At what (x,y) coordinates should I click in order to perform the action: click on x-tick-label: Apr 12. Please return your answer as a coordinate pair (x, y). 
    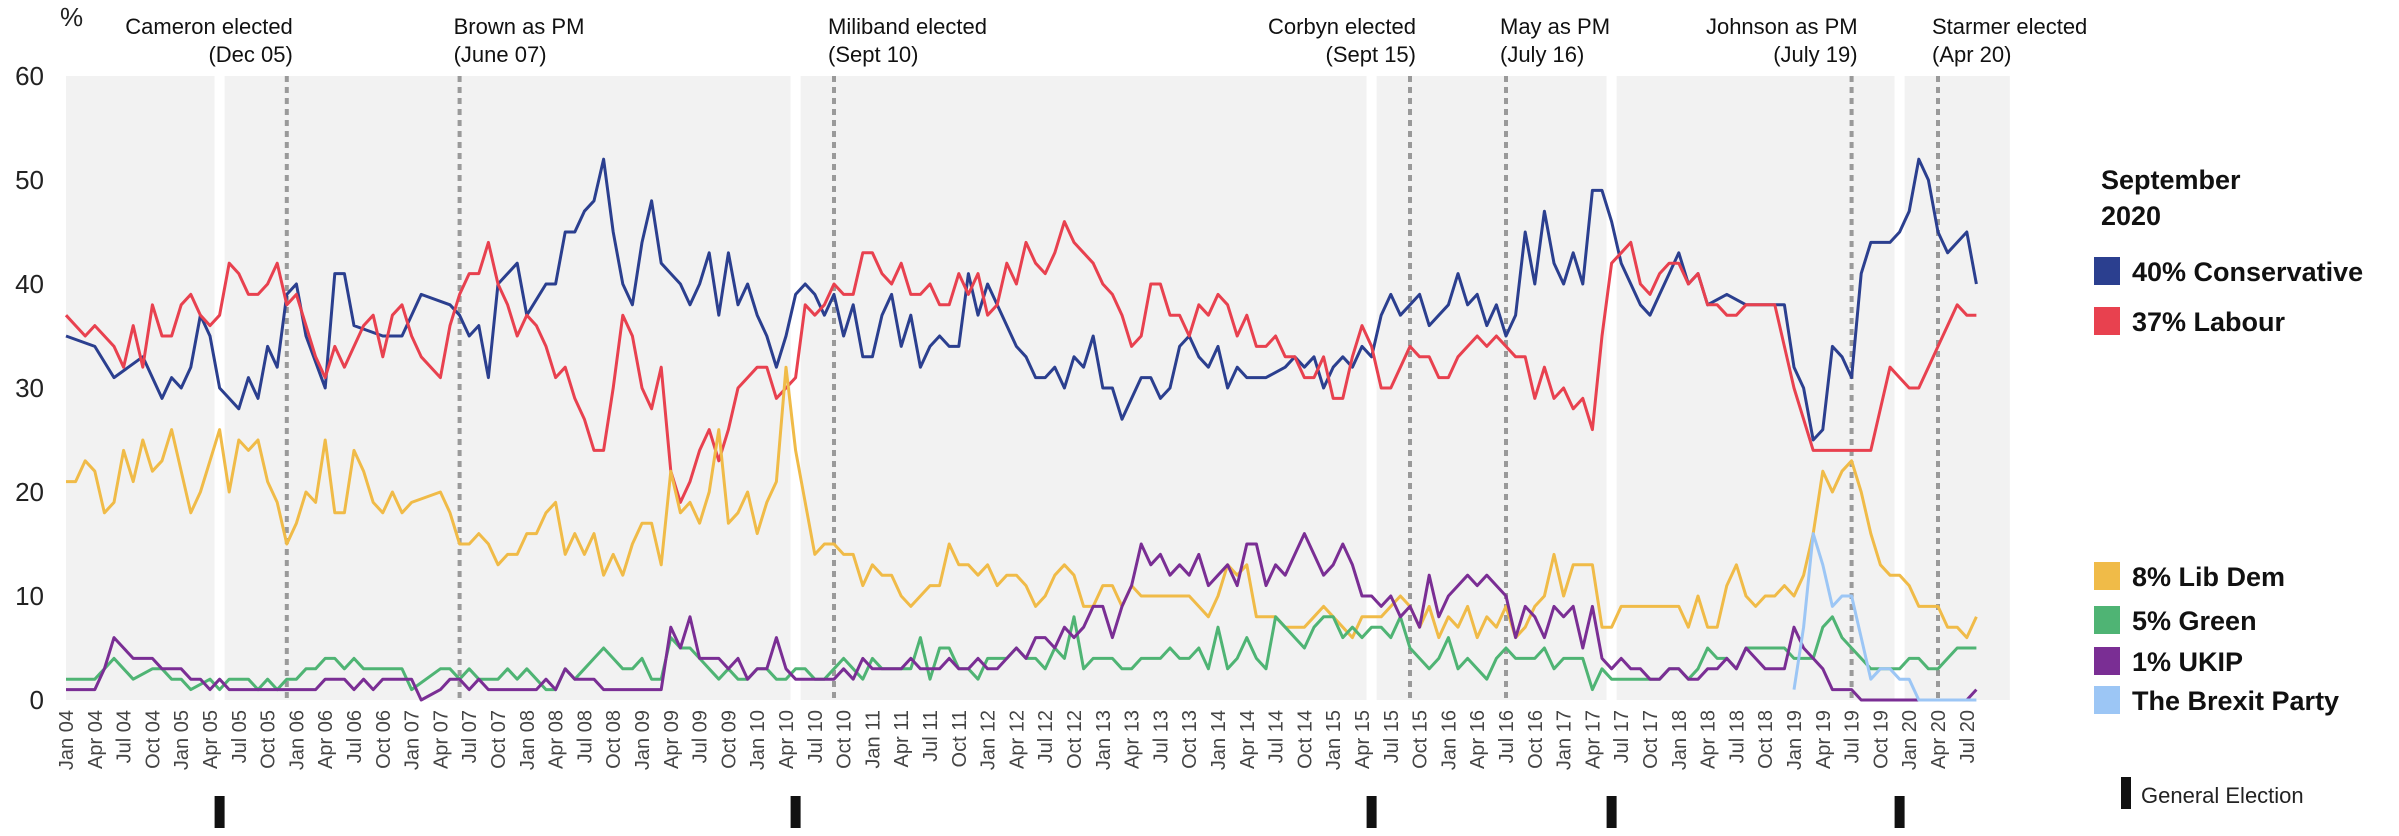
    Looking at the image, I should click on (1017, 739).